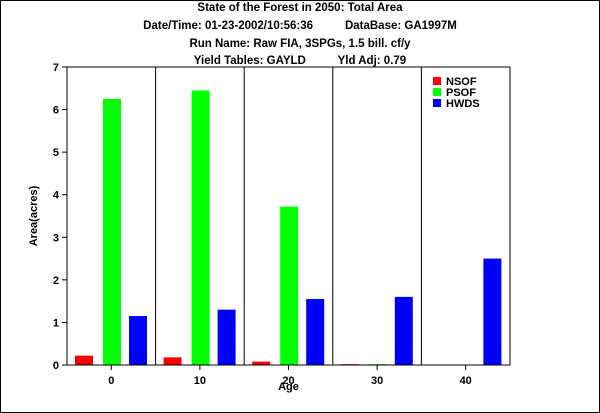 This screenshot has width=600, height=413. What do you see at coordinates (200, 381) in the screenshot?
I see `x-tick-label: 10` at bounding box center [200, 381].